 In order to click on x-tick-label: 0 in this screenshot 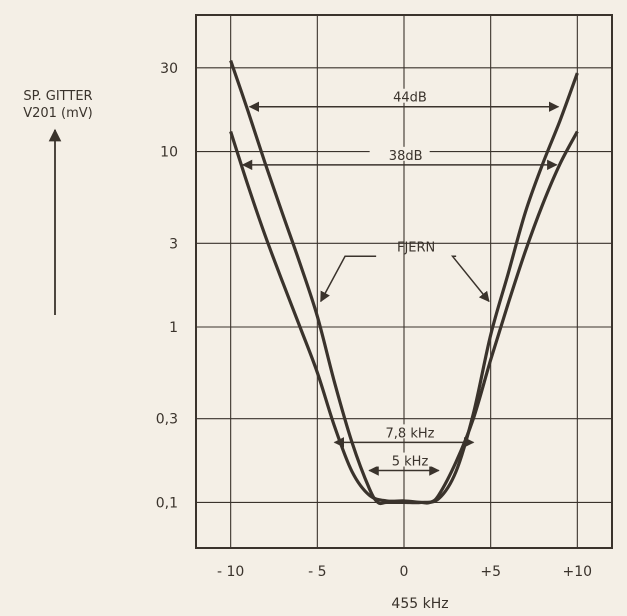, I will do `click(404, 572)`.